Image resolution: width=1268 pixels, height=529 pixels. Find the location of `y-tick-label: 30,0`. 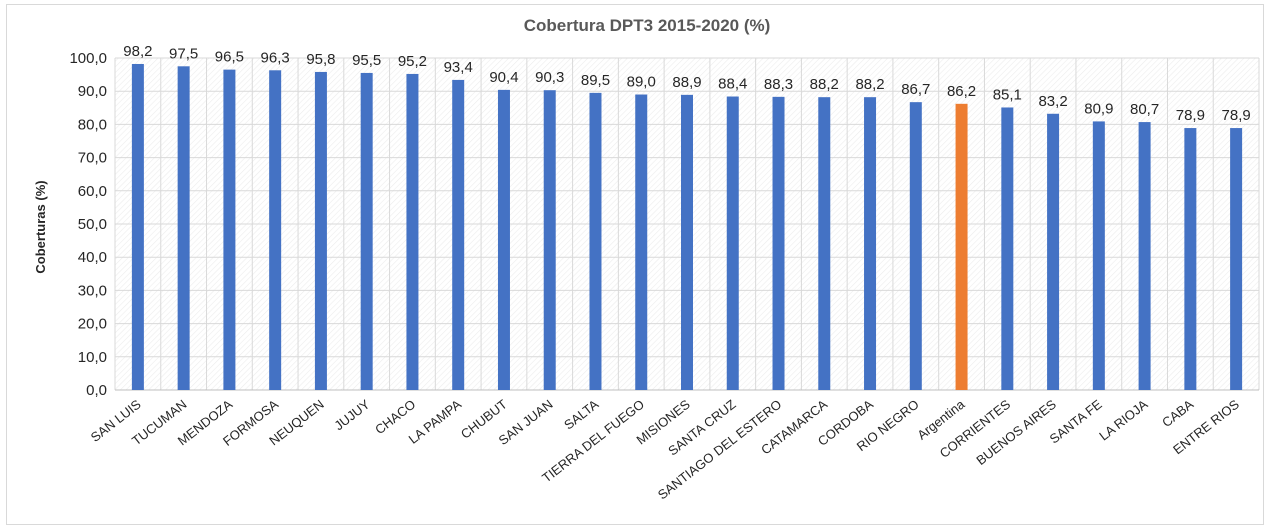

y-tick-label: 30,0 is located at coordinates (92, 290).